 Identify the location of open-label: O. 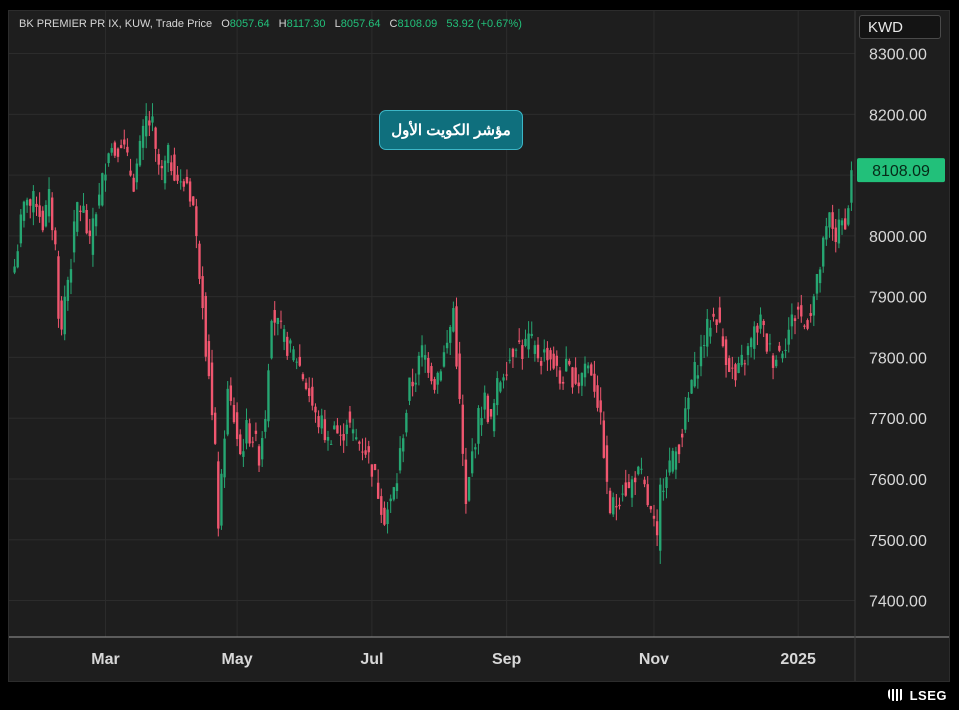
(225, 24).